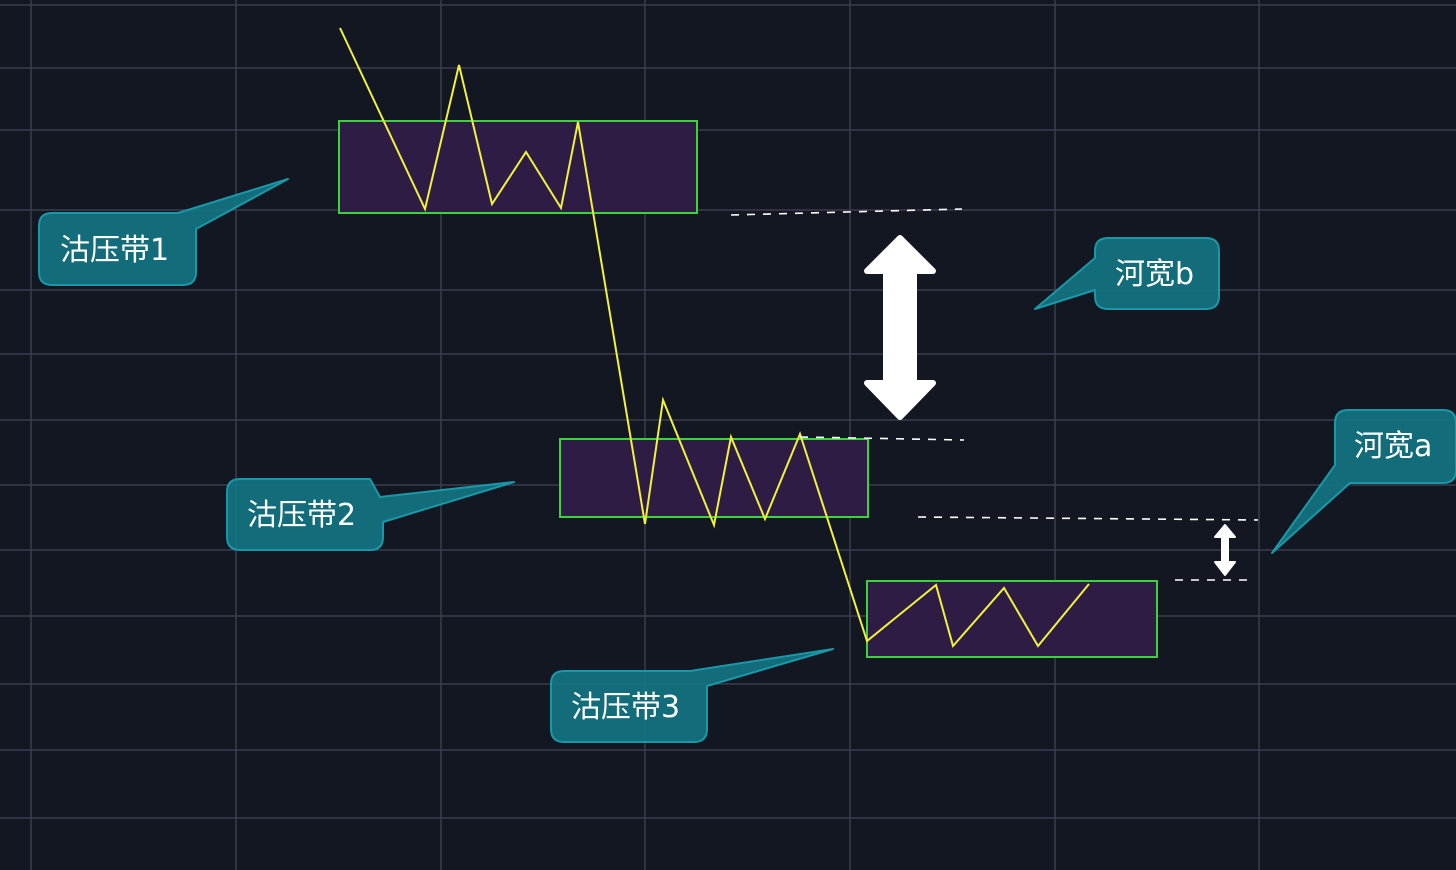 The image size is (1456, 870). What do you see at coordinates (882, 438) in the screenshot?
I see `dashed-line-zone2-top` at bounding box center [882, 438].